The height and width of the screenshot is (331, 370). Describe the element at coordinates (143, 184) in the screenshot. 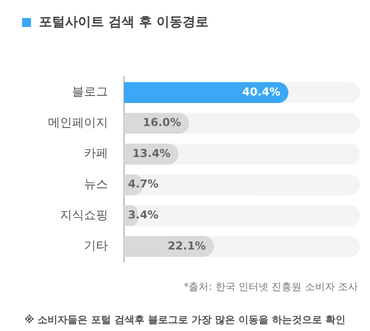

I see `data-label: 4.7%` at that location.